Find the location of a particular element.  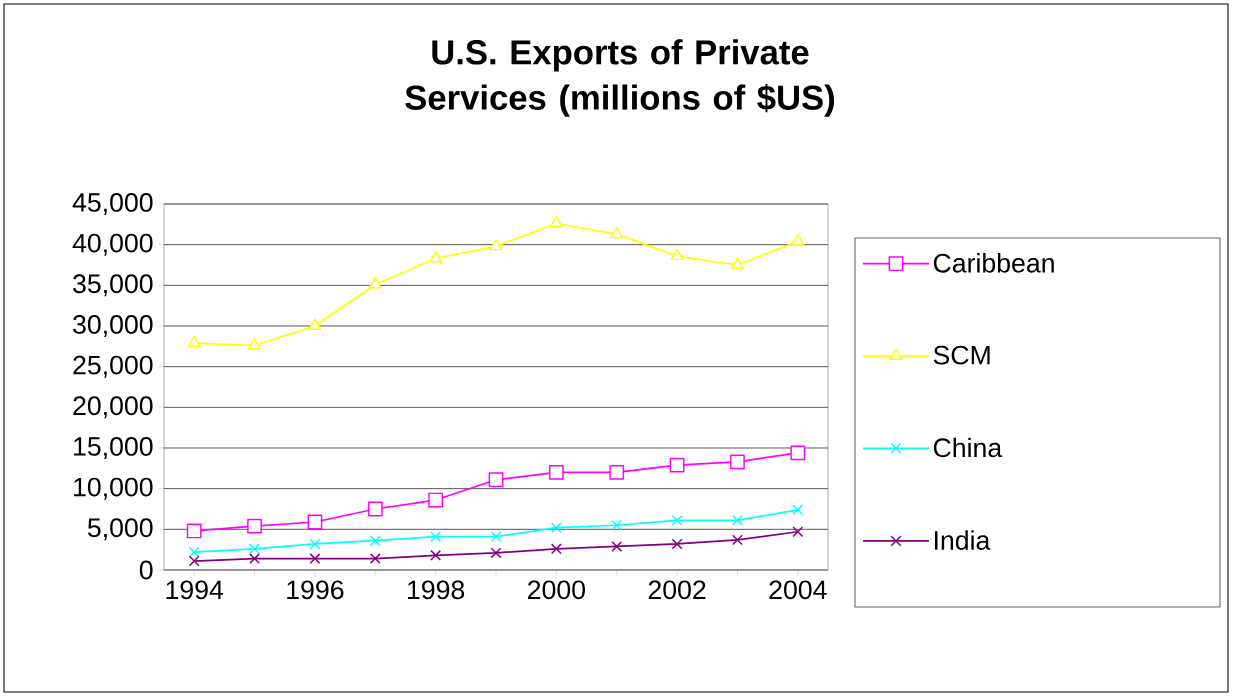

x-tick-label: 1994 is located at coordinates (195, 590).